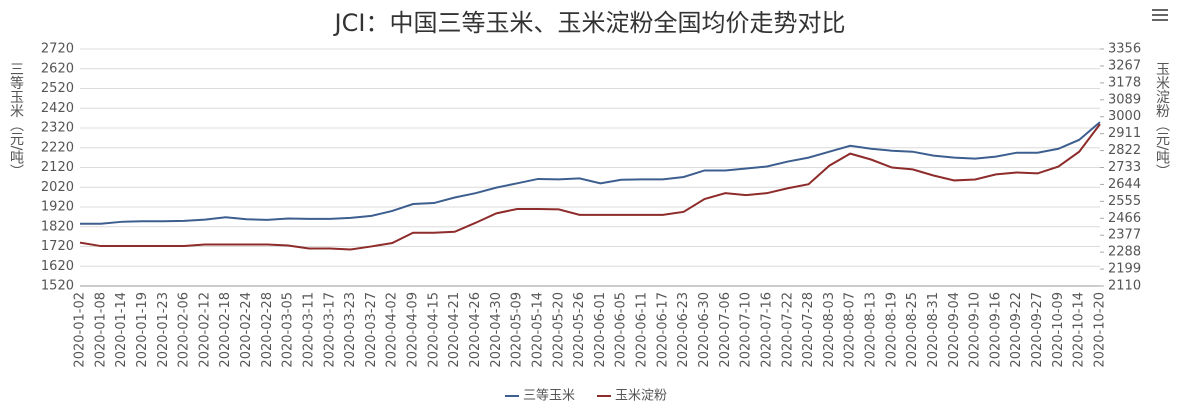  What do you see at coordinates (57, 187) in the screenshot?
I see `y-tick-label: 2020` at bounding box center [57, 187].